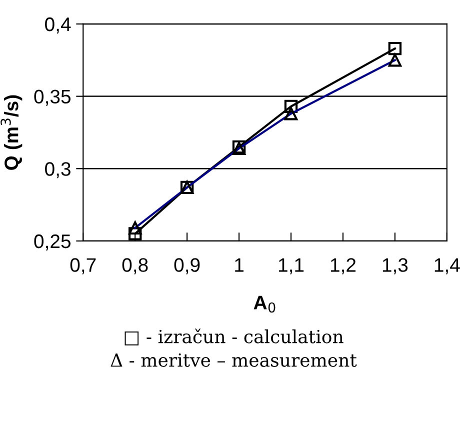  What do you see at coordinates (57, 170) in the screenshot?
I see `y-tick-label: 0,3` at bounding box center [57, 170].